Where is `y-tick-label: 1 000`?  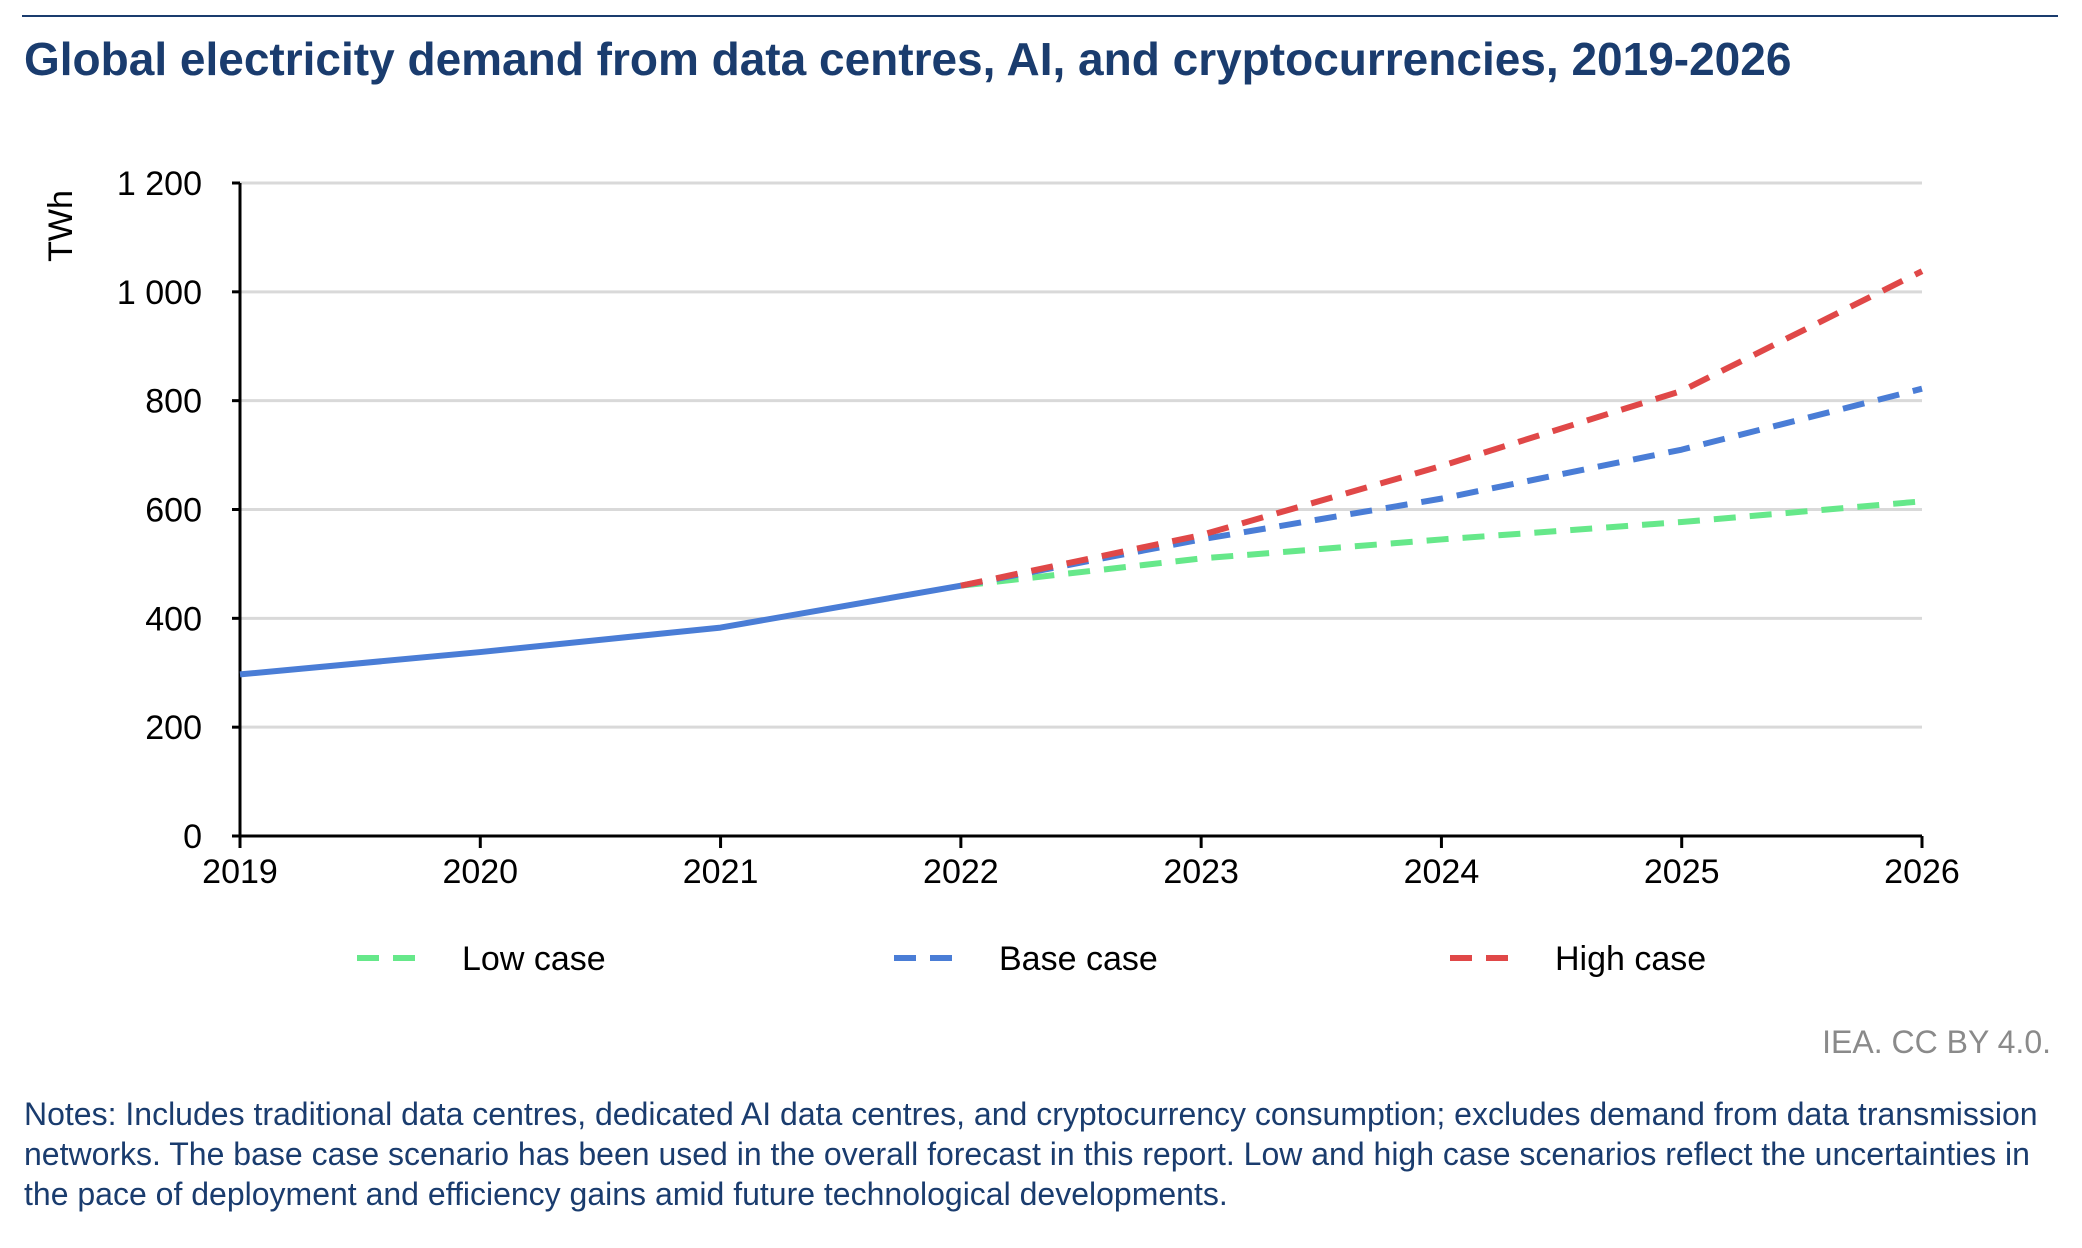 y-tick-label: 1 000 is located at coordinates (159, 293).